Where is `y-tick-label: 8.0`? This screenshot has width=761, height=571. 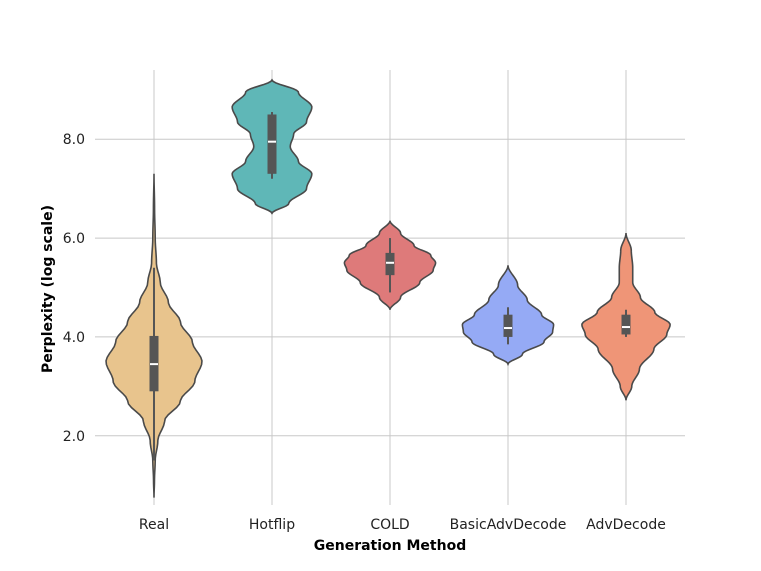 y-tick-label: 8.0 is located at coordinates (74, 140).